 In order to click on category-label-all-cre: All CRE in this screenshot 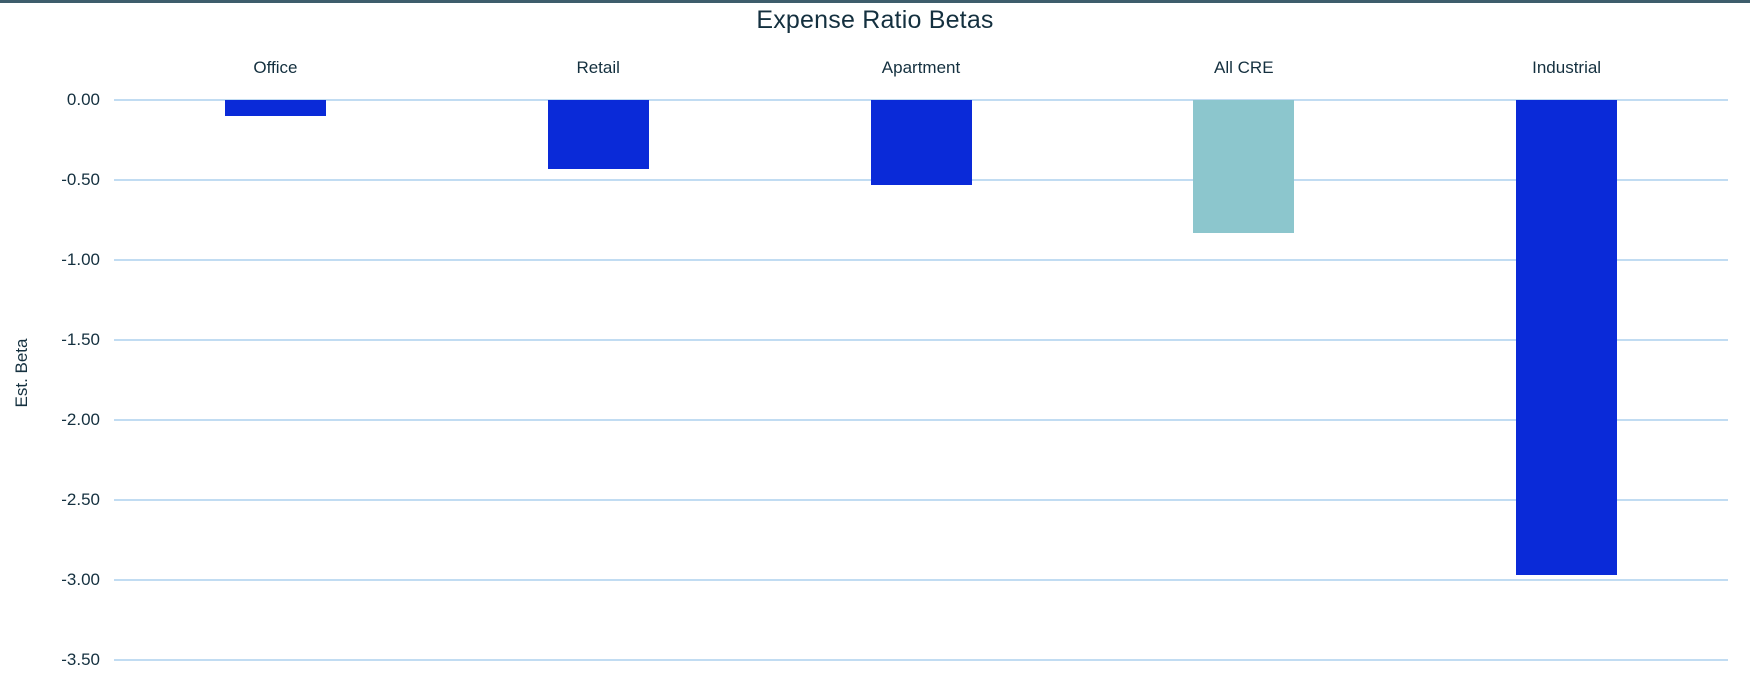, I will do `click(1244, 67)`.